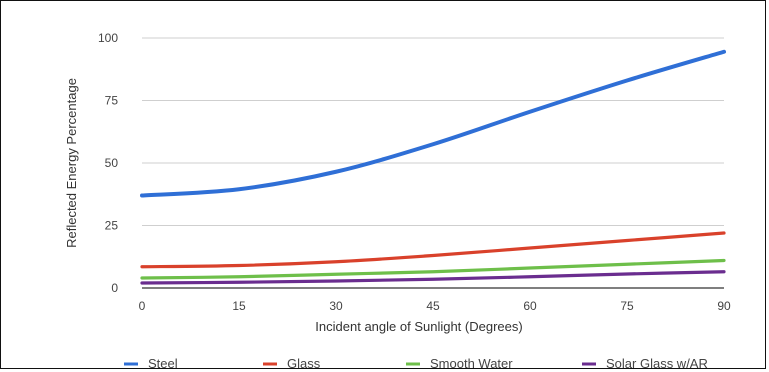  I want to click on x-axis-ticks: 0 15 30 45 60 75 90, so click(435, 306).